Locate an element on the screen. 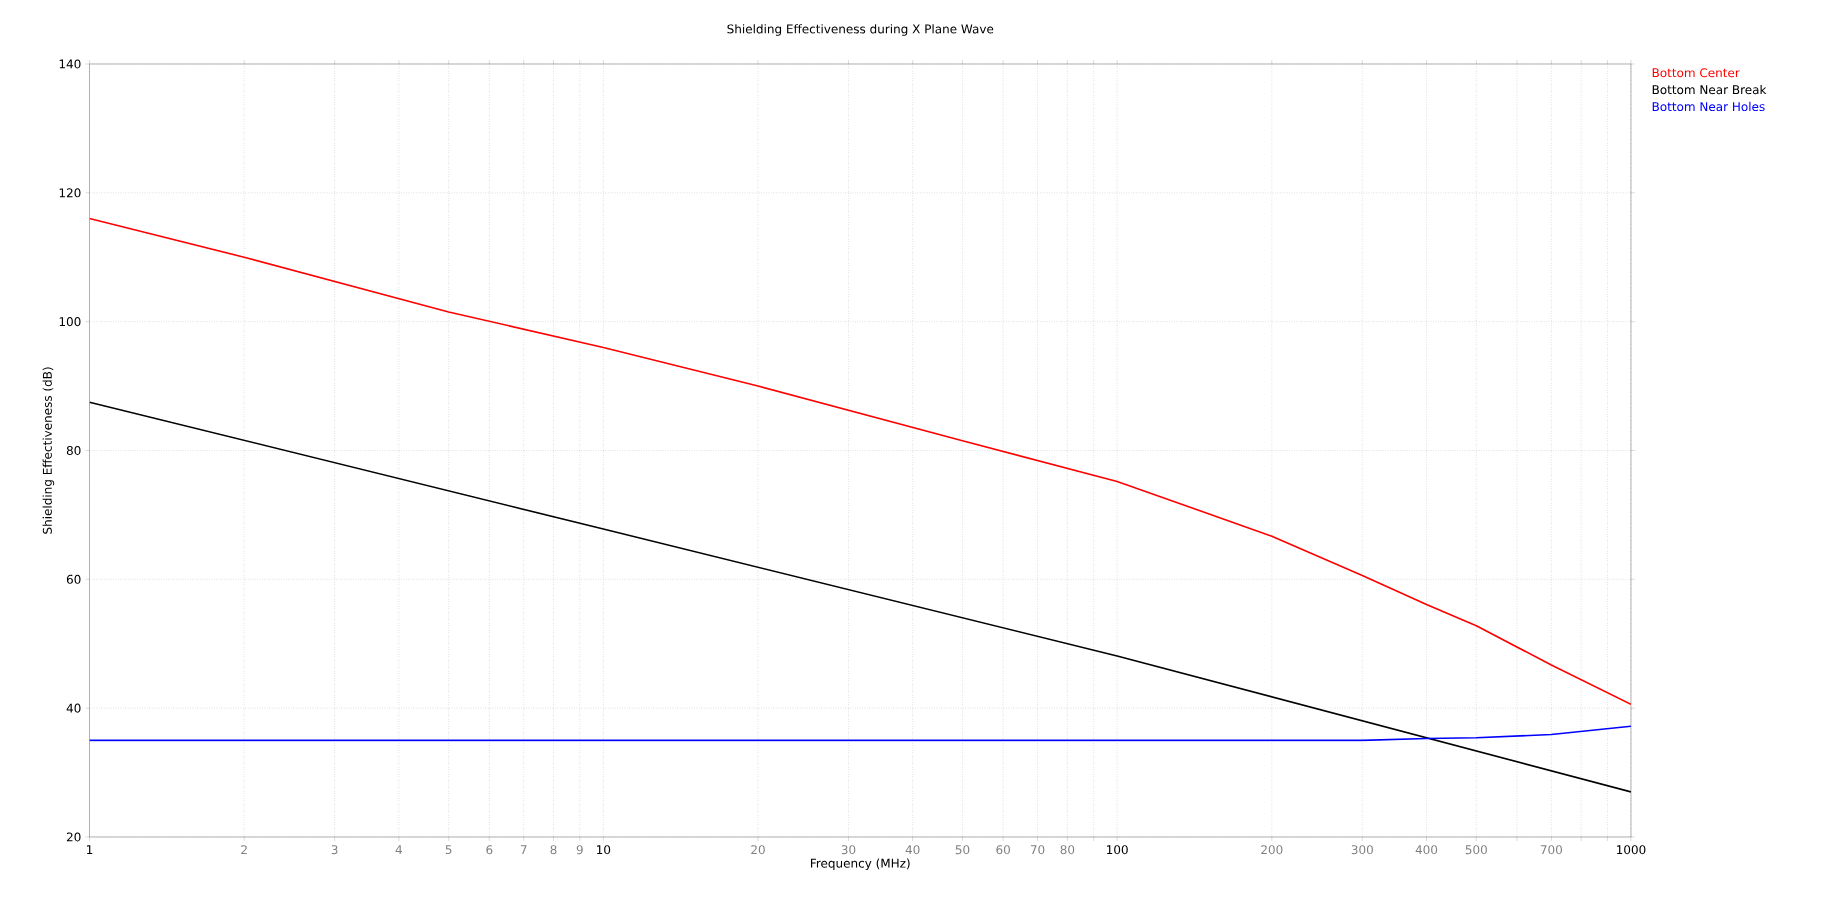 The width and height of the screenshot is (1823, 907). x-tick-label: 6 is located at coordinates (489, 850).